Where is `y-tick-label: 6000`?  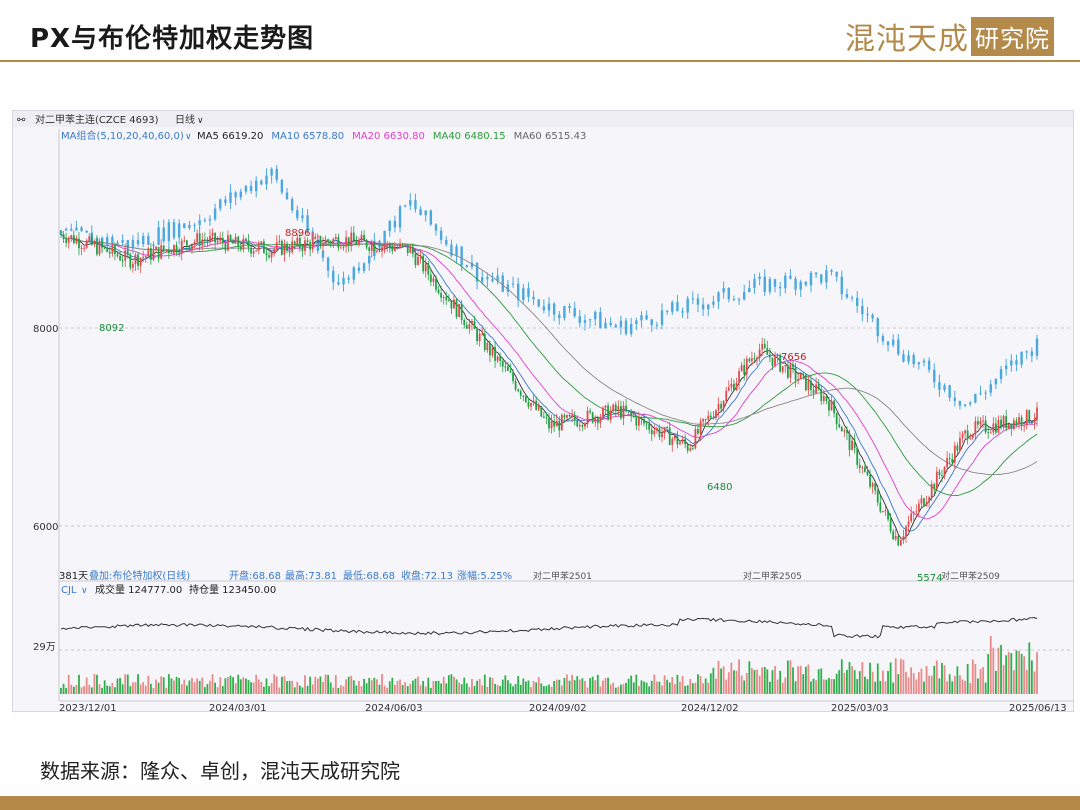
y-tick-label: 6000 is located at coordinates (45, 527).